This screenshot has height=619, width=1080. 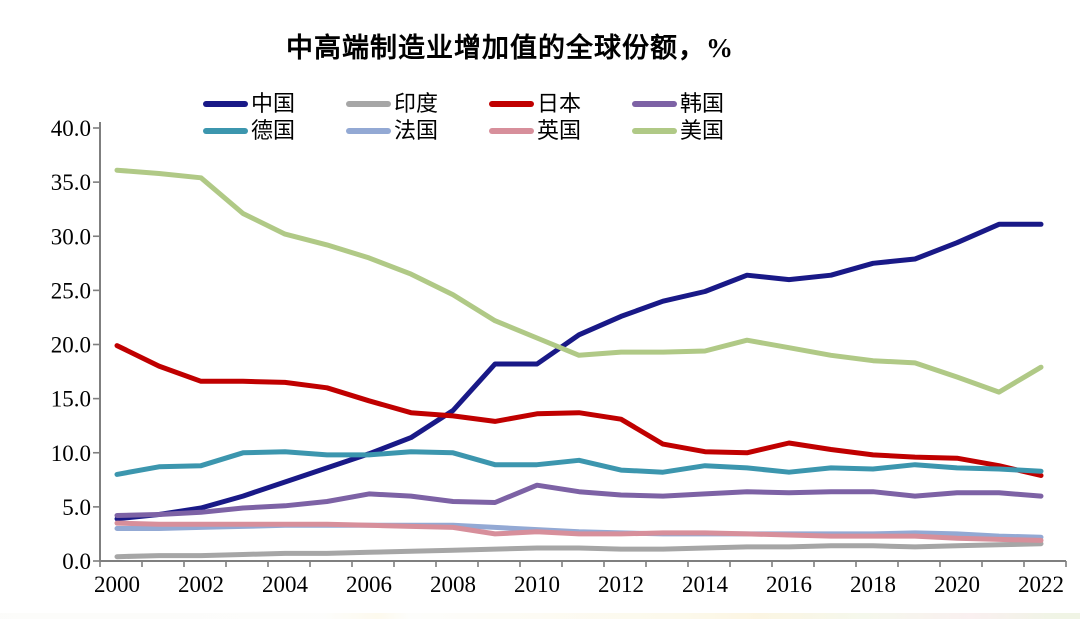 What do you see at coordinates (71, 182) in the screenshot?
I see `y-axis-tick-label: 35.0` at bounding box center [71, 182].